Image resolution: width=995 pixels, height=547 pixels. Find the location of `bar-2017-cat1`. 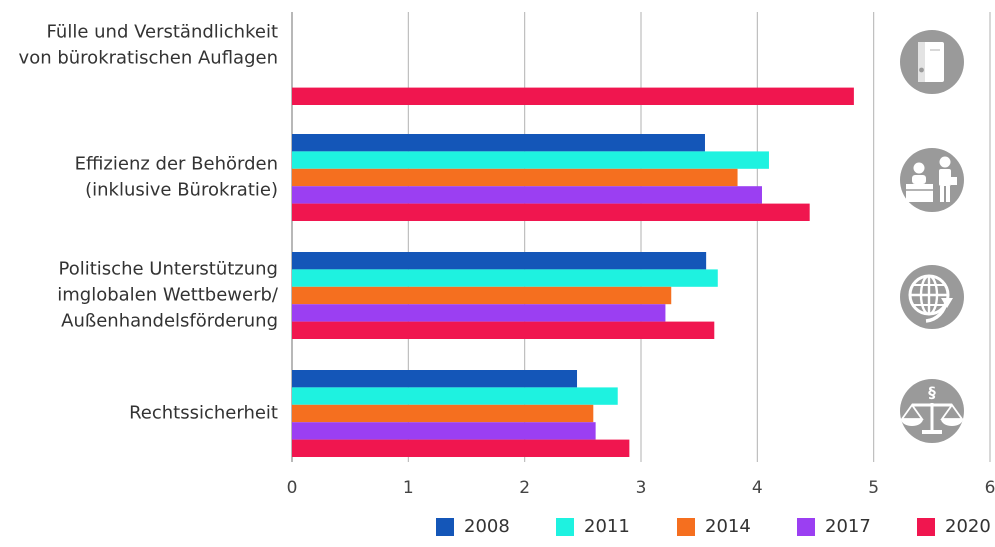

bar-2017-cat1 is located at coordinates (527, 195).